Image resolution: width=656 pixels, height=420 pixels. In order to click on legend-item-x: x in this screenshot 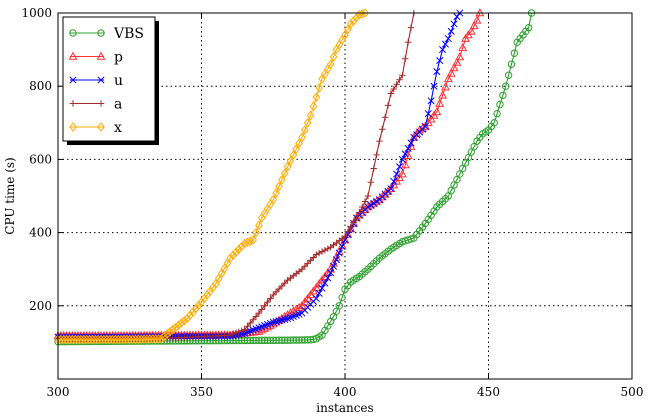, I will do `click(95, 128)`.